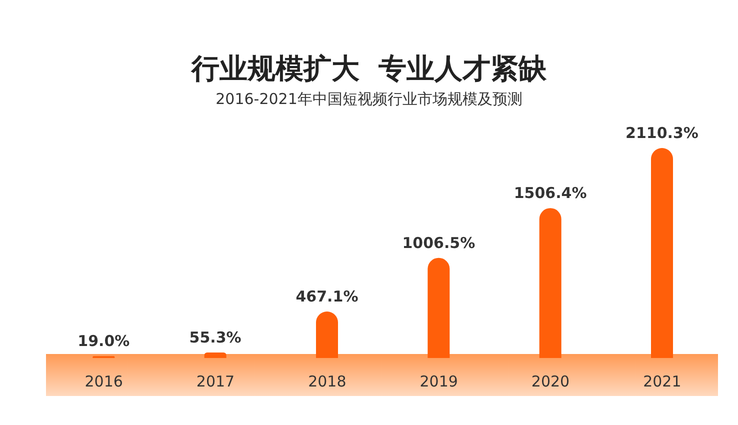 The width and height of the screenshot is (738, 425). Describe the element at coordinates (369, 100) in the screenshot. I see `chart-subtitle: 2016-2021年中国短视频行业市场规模及预测` at that location.